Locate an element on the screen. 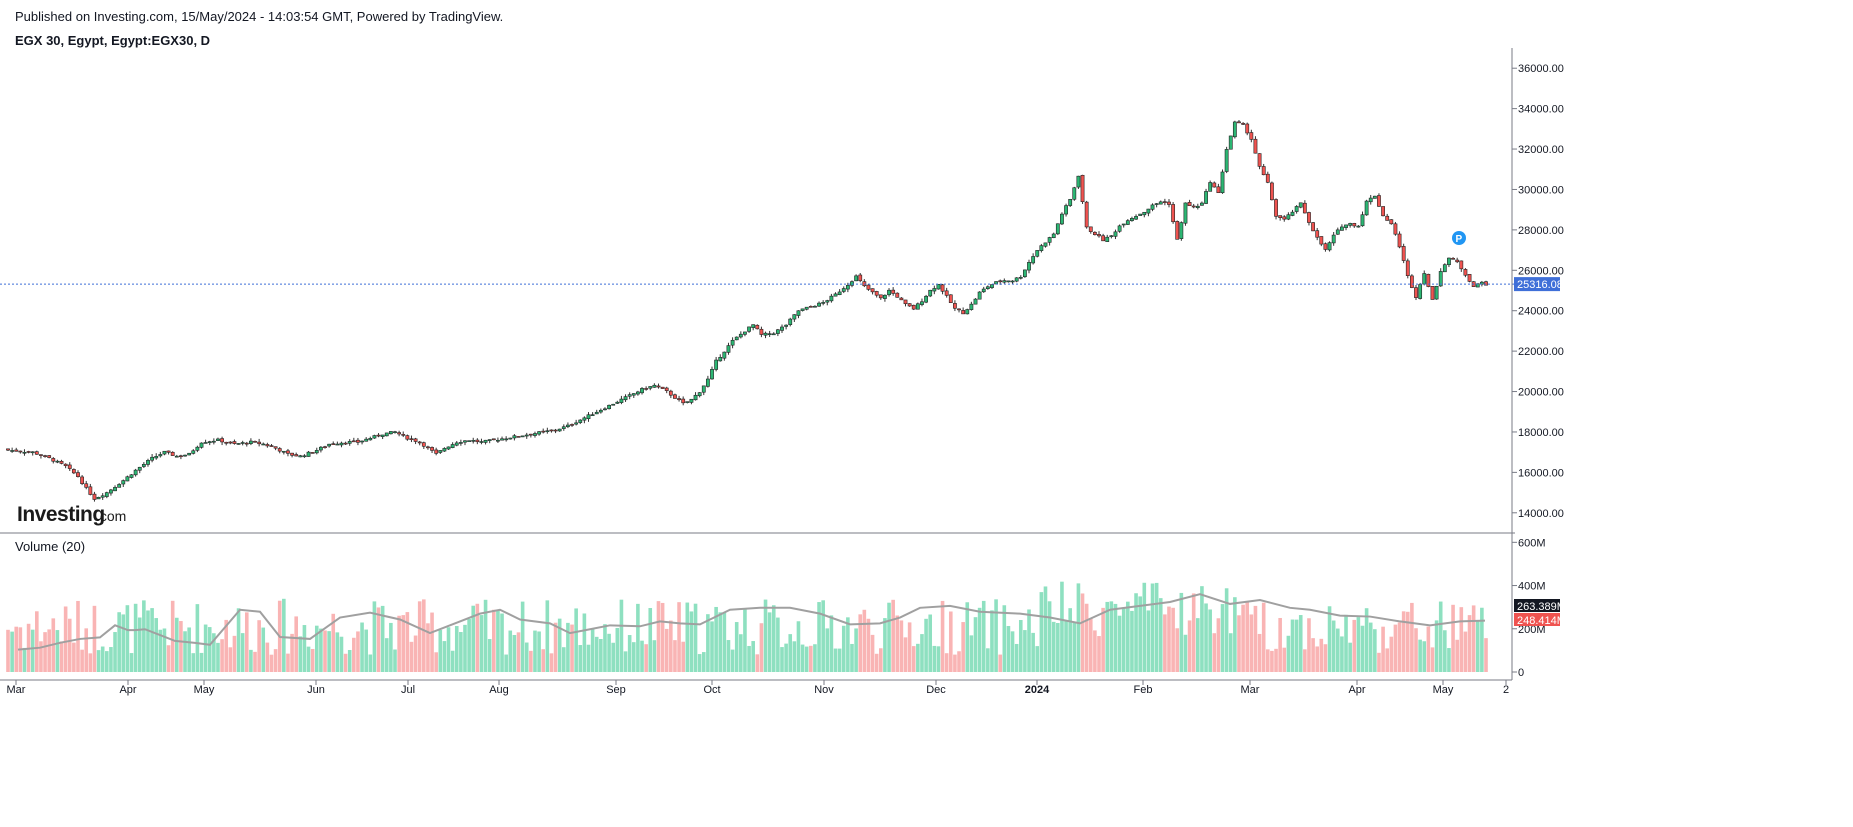 The height and width of the screenshot is (827, 1853). volume-series is located at coordinates (747, 626).